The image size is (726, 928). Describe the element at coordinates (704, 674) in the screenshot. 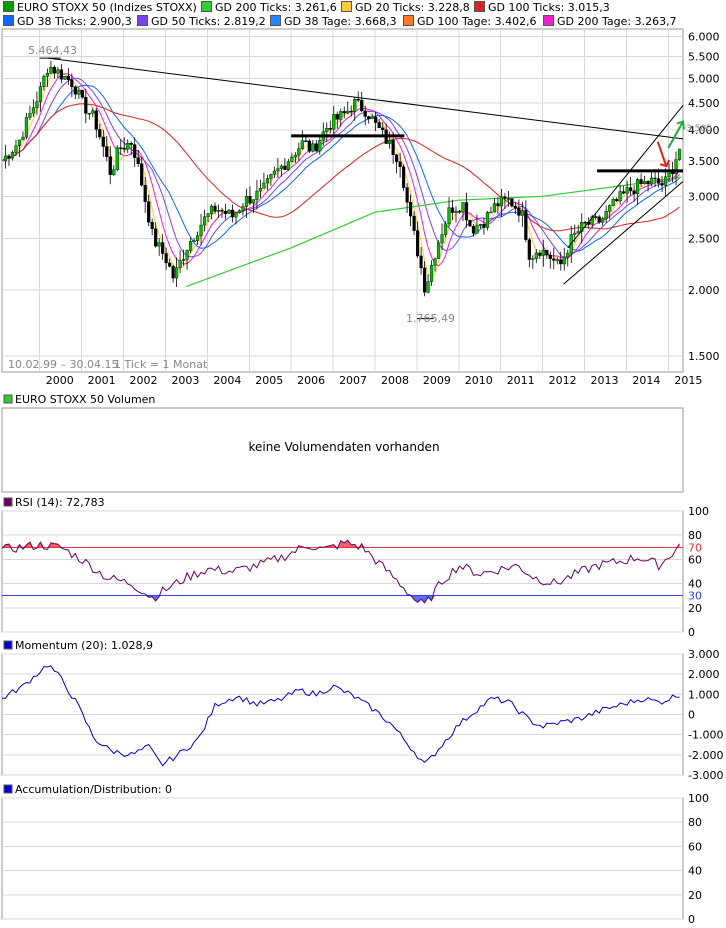

I see `momentum-y-label: 2.000` at that location.